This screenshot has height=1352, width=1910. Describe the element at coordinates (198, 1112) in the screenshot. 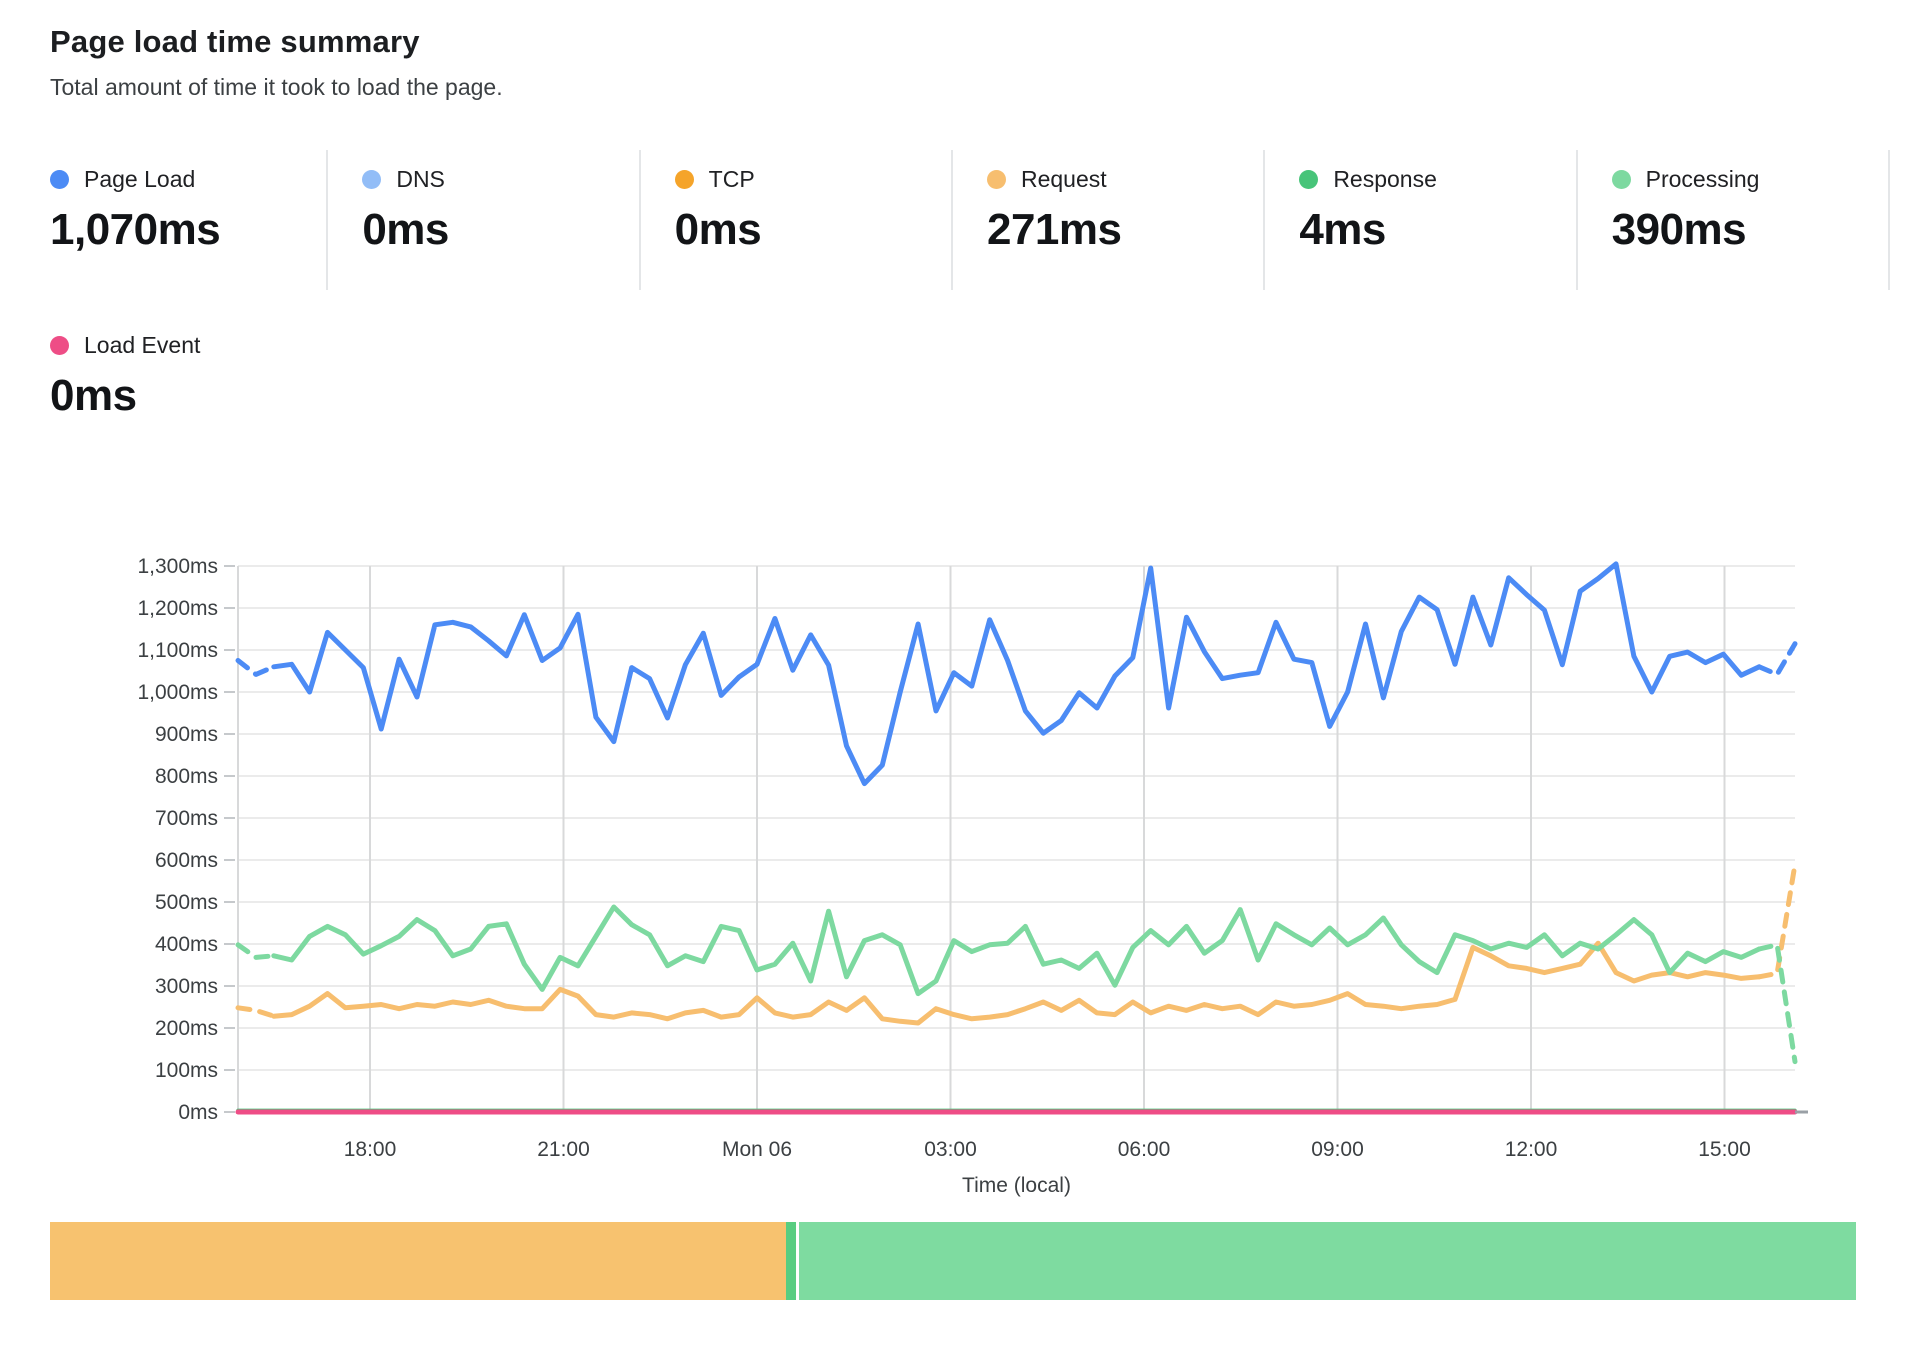

I see `y-axis-label: 0ms` at that location.